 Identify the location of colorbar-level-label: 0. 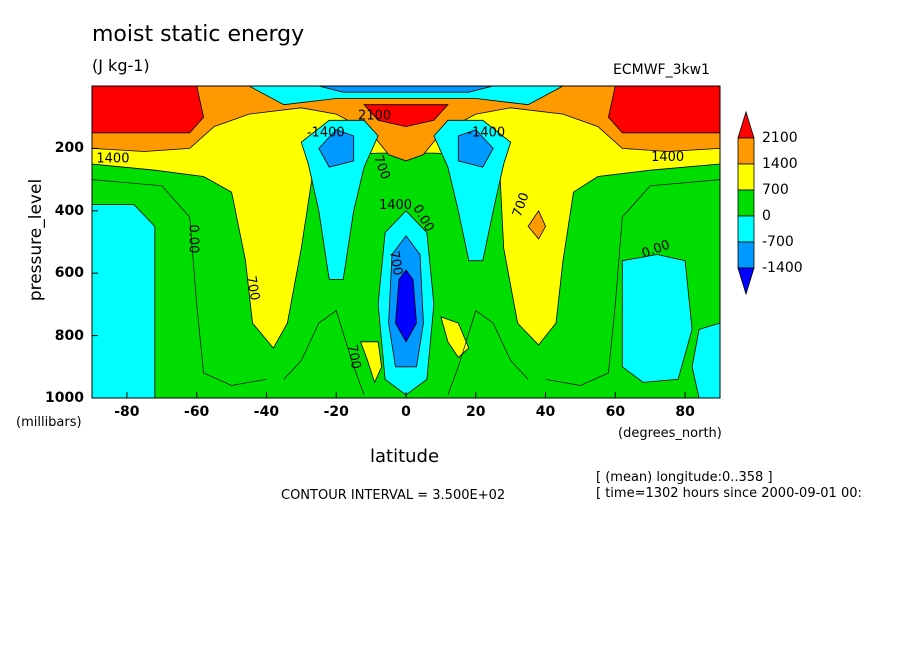
(766, 216).